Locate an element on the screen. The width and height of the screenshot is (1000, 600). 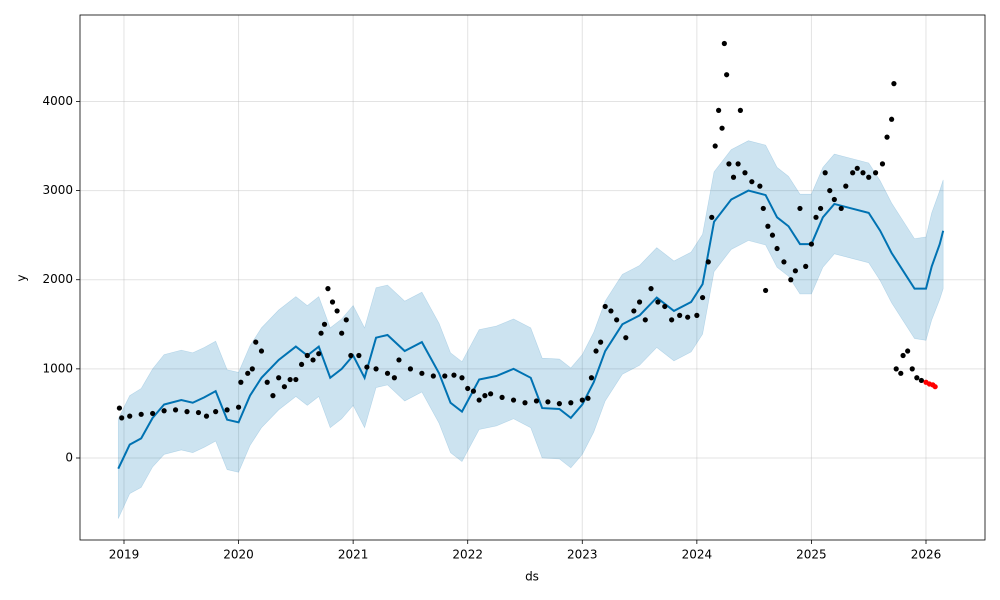
y-tick-label: 3000 is located at coordinates (57, 190).